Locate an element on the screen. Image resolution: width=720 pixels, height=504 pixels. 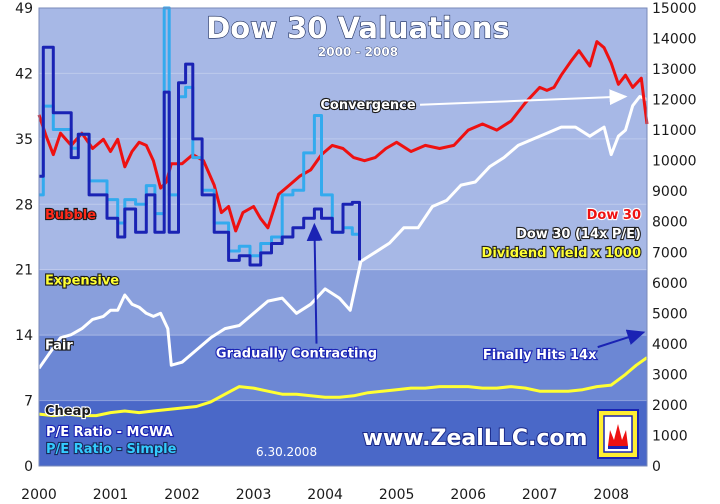
annotation-gradually-contracting: Gradually Contracting is located at coordinates (296, 354).